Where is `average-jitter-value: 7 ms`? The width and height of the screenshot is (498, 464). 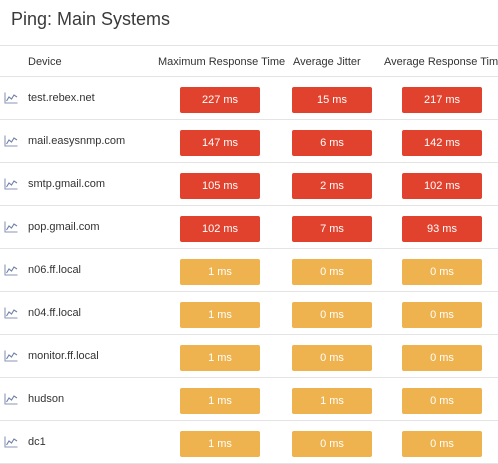 average-jitter-value: 7 ms is located at coordinates (332, 229).